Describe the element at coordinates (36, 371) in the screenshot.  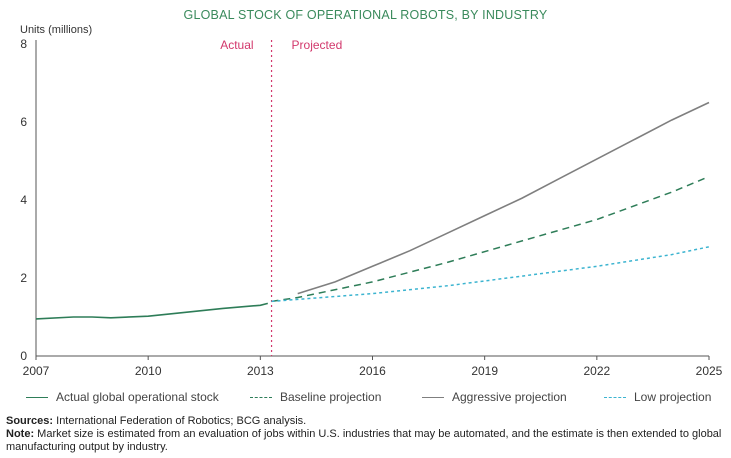
I see `x-tick-label: 2007` at that location.